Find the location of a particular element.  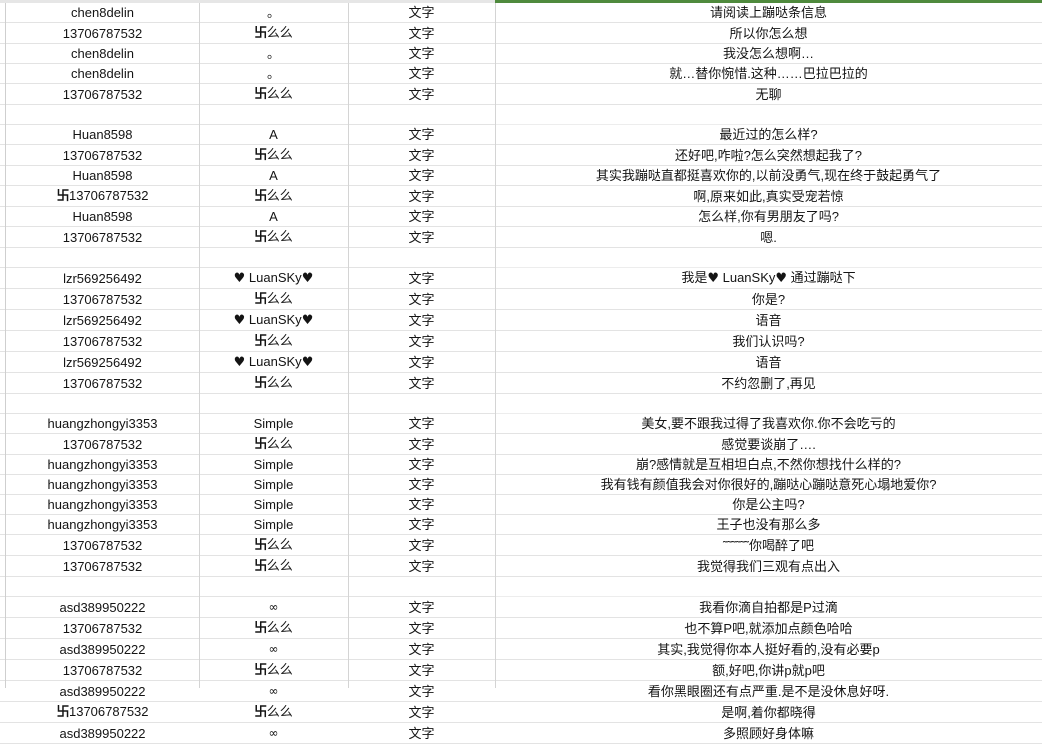

cell-message-text: 啊,原来如此,真实受宠若惊 is located at coordinates (768, 196).